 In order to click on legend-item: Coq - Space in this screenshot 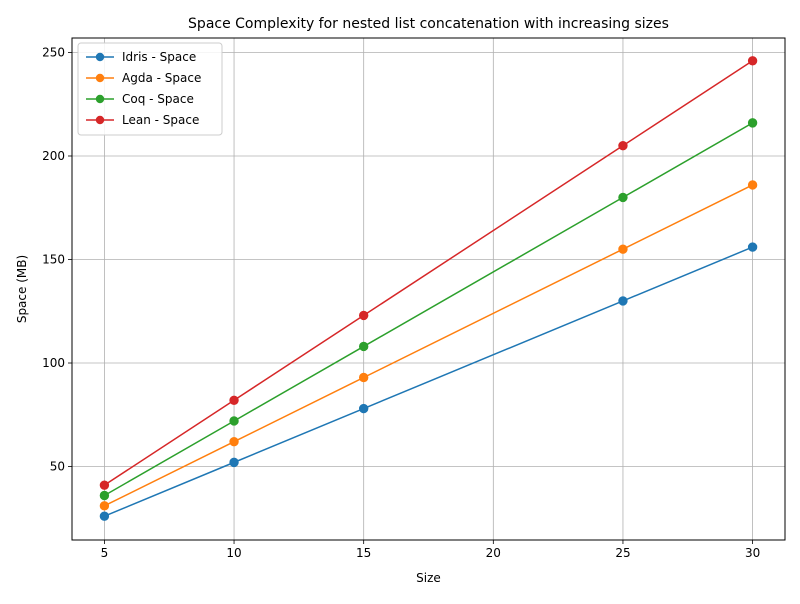, I will do `click(140, 99)`.